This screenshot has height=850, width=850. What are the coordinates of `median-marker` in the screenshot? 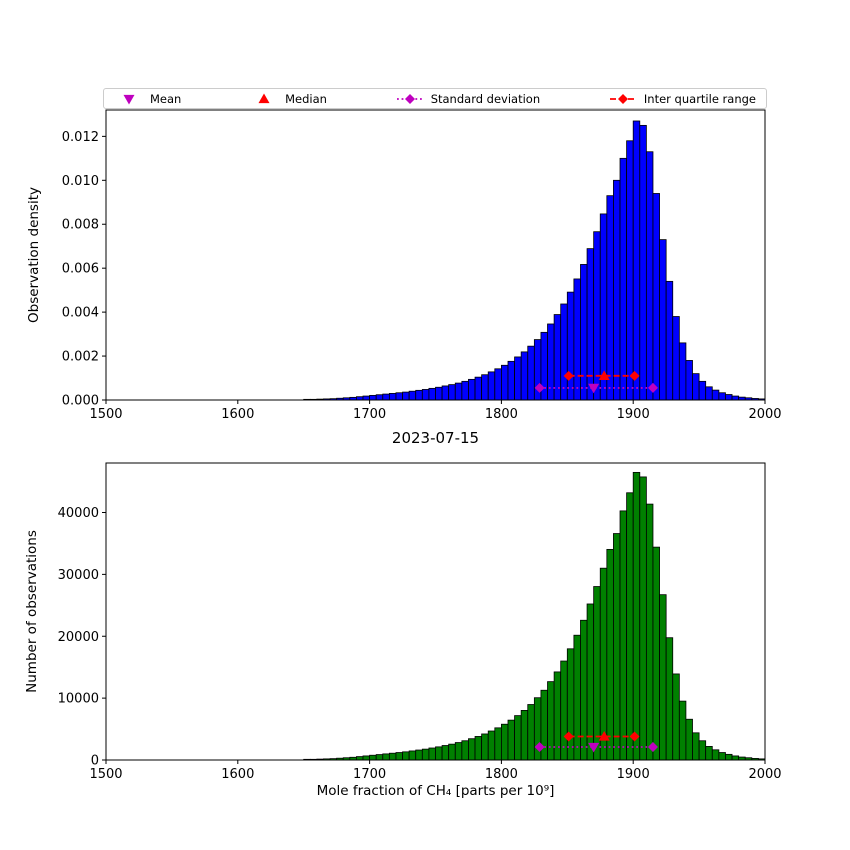 It's located at (604, 375).